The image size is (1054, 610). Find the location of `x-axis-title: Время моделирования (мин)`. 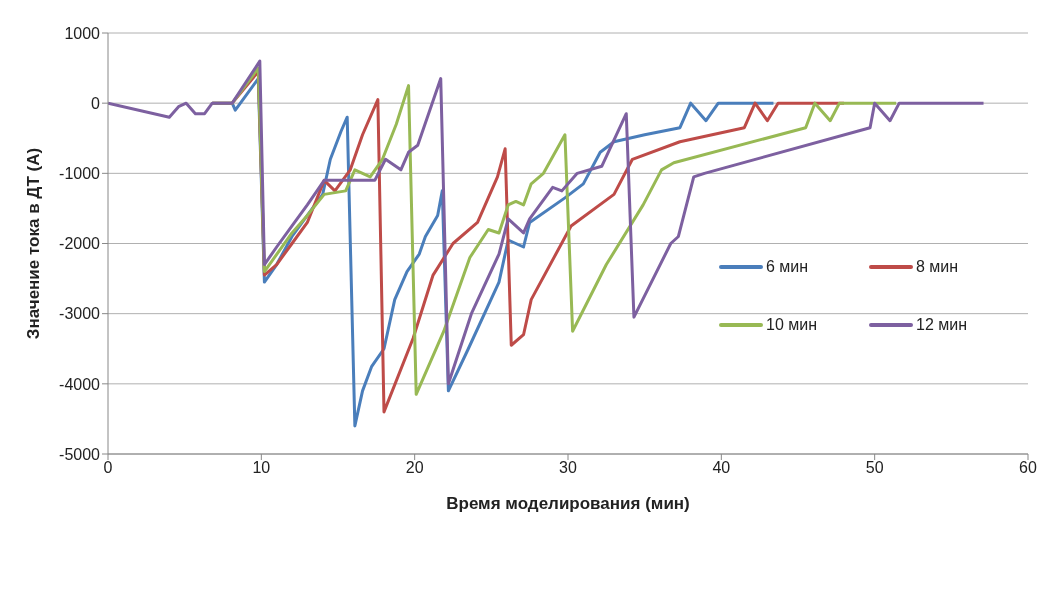

x-axis-title: Время моделирования (мин) is located at coordinates (568, 503).